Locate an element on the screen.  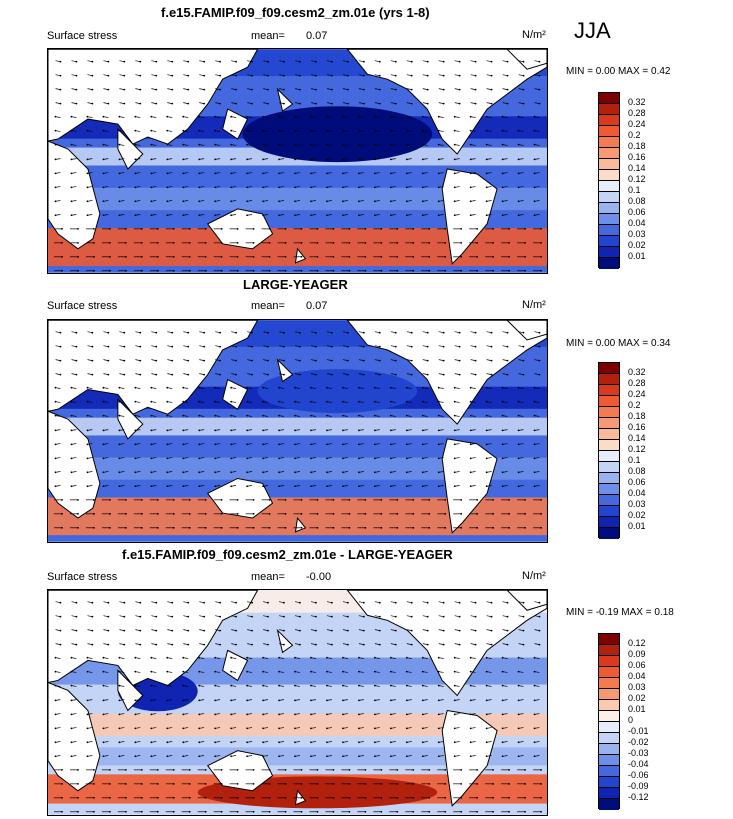
panel-1-variable: Surface stress is located at coordinates (82, 36).